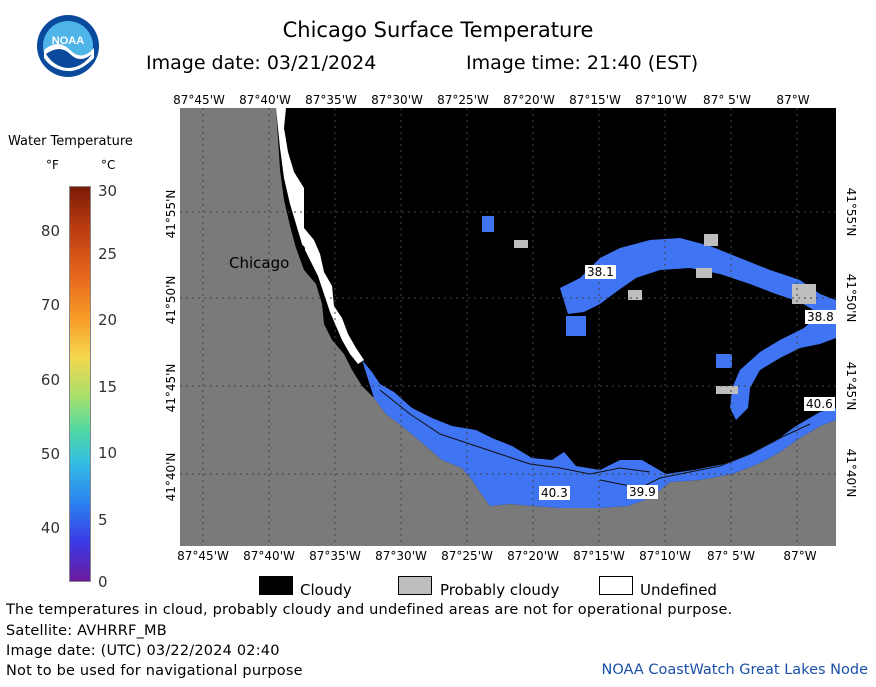  I want to click on chicago-marker, so click(301, 249).